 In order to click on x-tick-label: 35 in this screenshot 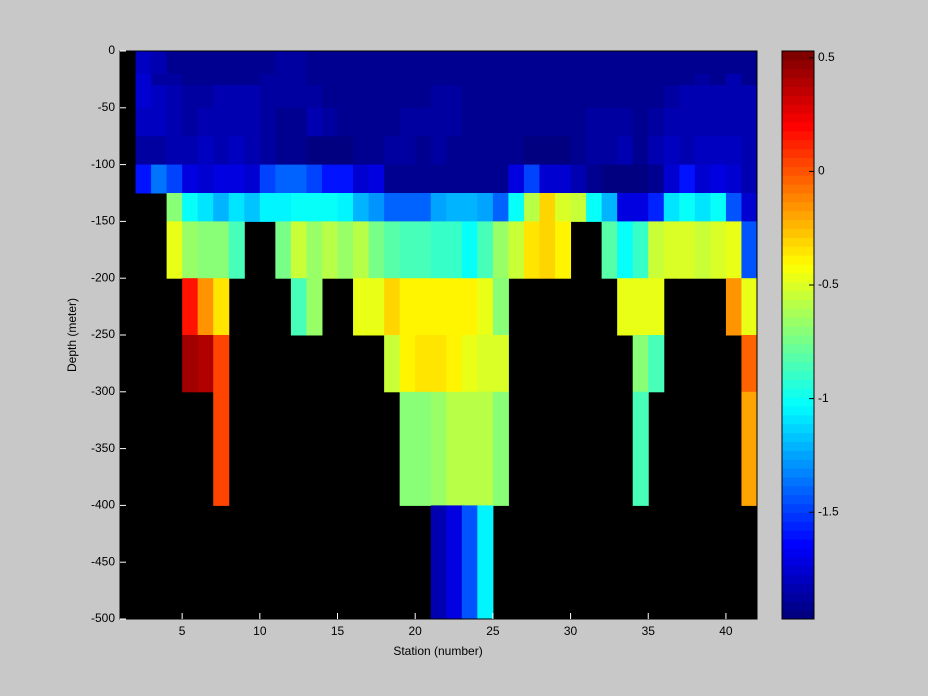, I will do `click(649, 631)`.